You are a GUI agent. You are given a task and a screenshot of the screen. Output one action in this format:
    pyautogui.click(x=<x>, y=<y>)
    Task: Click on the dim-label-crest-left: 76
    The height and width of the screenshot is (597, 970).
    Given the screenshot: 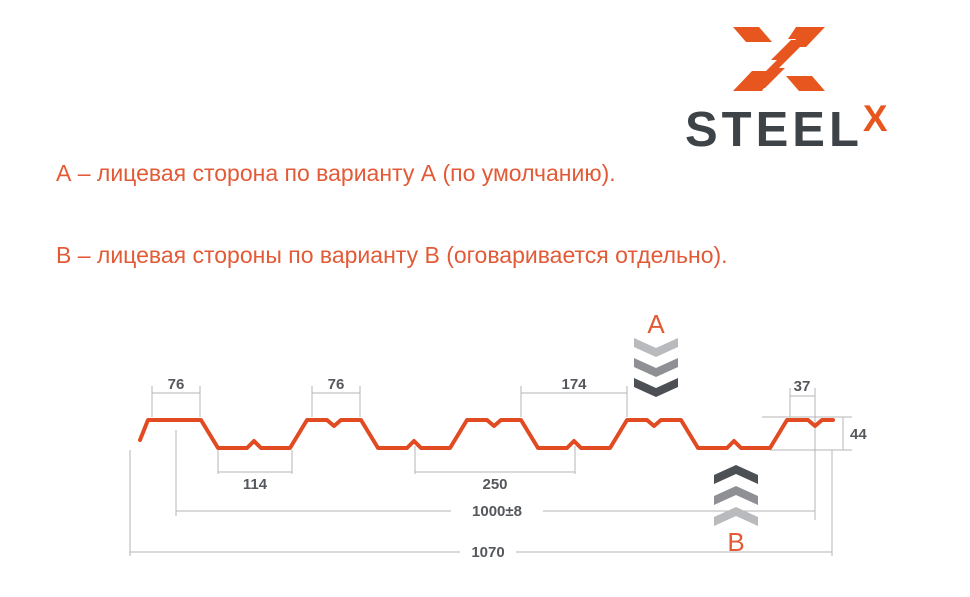 What is the action you would take?
    pyautogui.click(x=176, y=384)
    